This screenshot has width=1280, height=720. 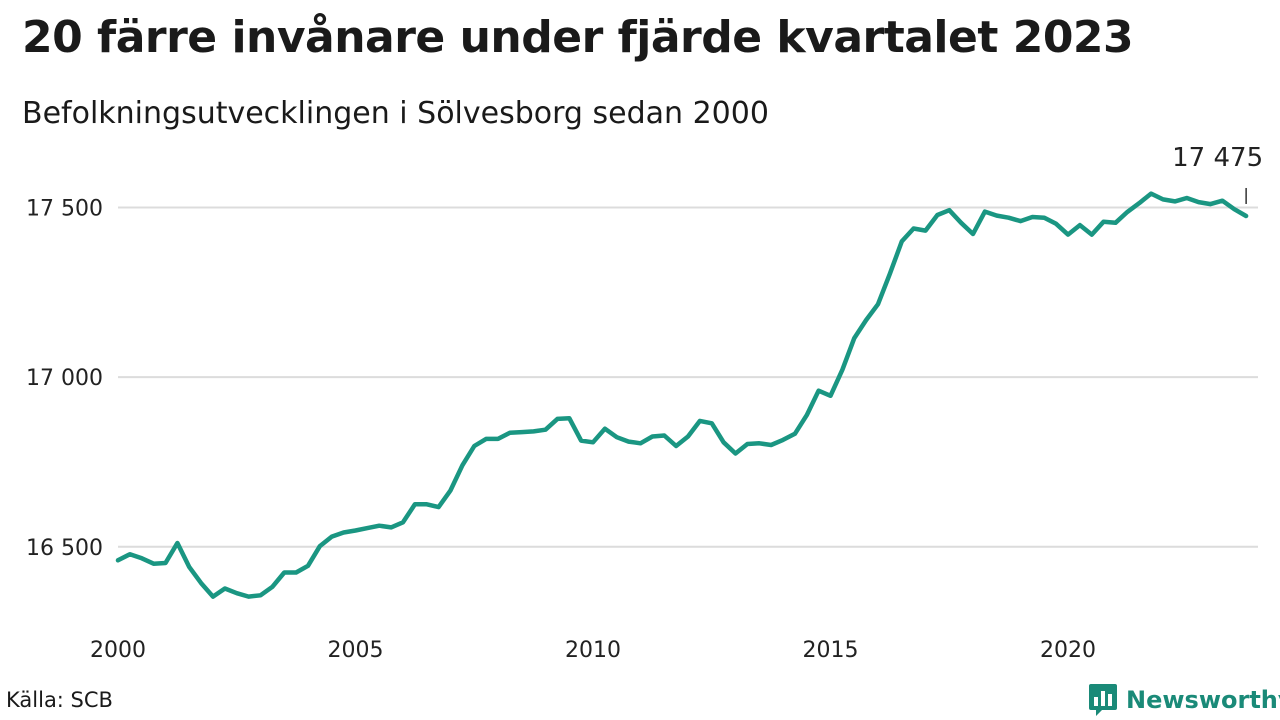 What do you see at coordinates (831, 650) in the screenshot?
I see `x-tick-label: 2015` at bounding box center [831, 650].